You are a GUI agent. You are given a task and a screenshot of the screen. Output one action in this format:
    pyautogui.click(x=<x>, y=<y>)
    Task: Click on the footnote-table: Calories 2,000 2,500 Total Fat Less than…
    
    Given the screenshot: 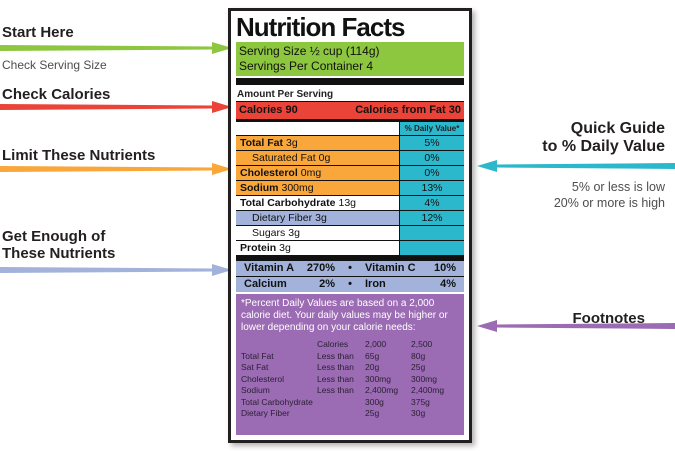 What is the action you would take?
    pyautogui.click(x=350, y=379)
    